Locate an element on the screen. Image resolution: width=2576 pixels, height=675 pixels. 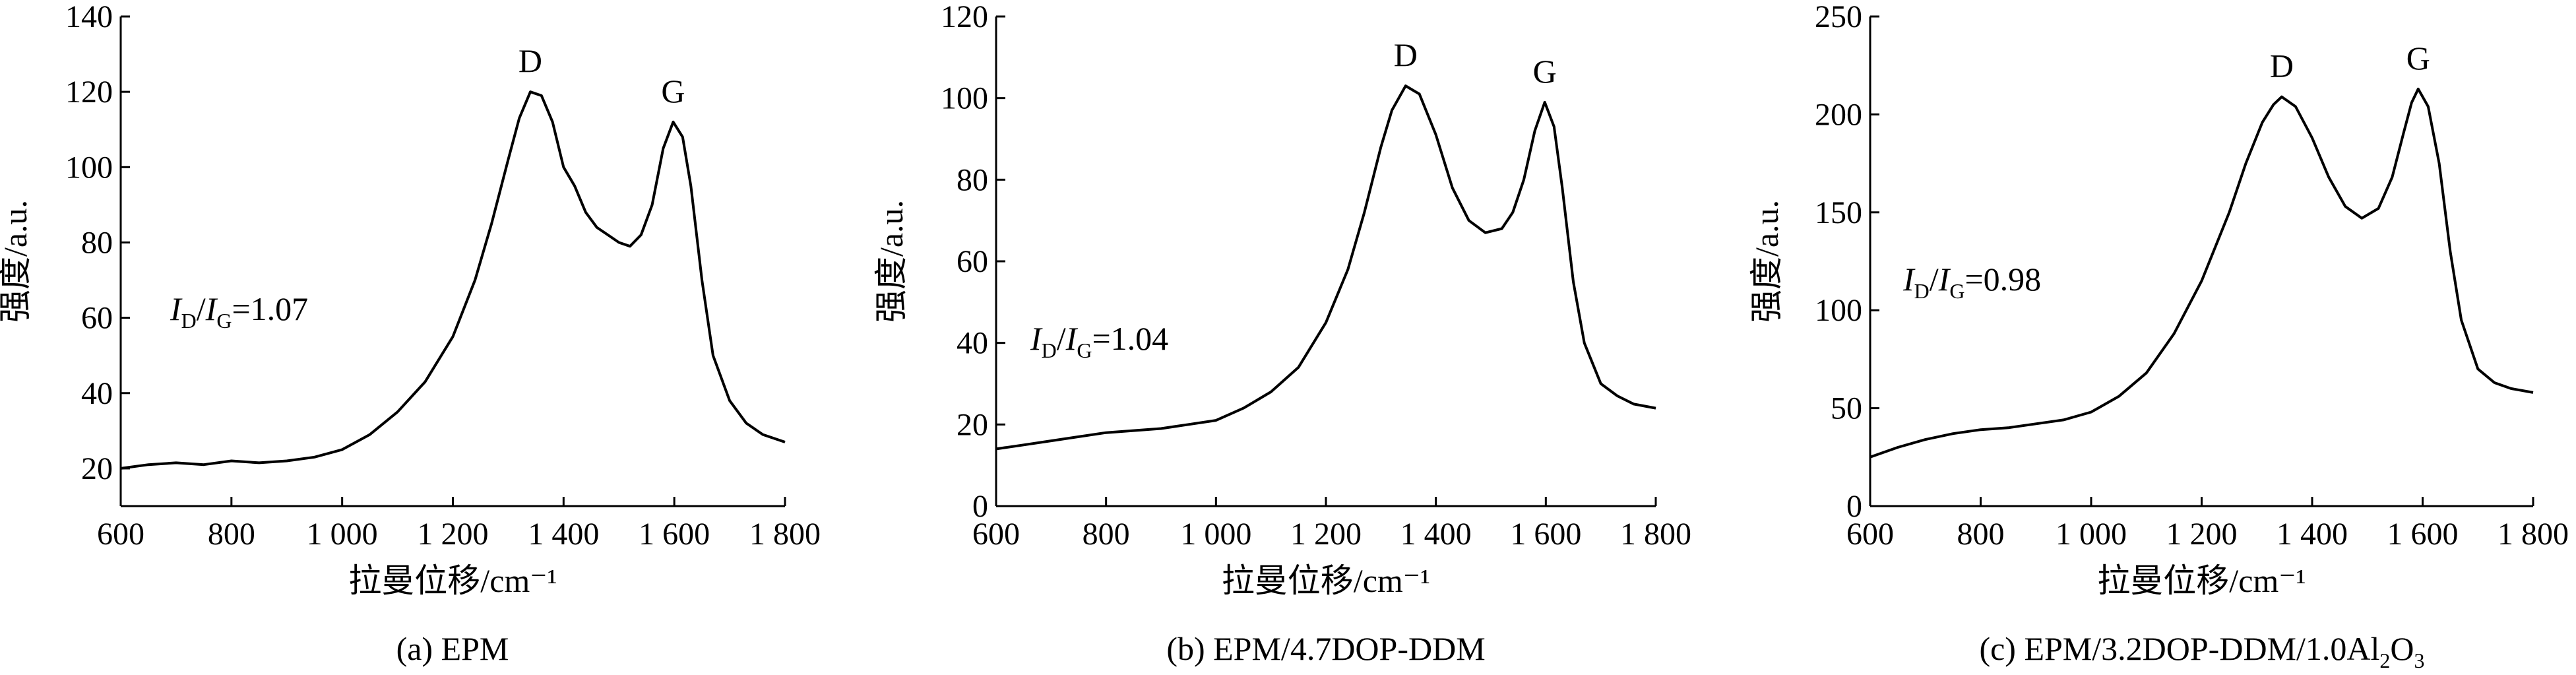
ratio-annotation: ID/IG=1.04 is located at coordinates (1099, 341).